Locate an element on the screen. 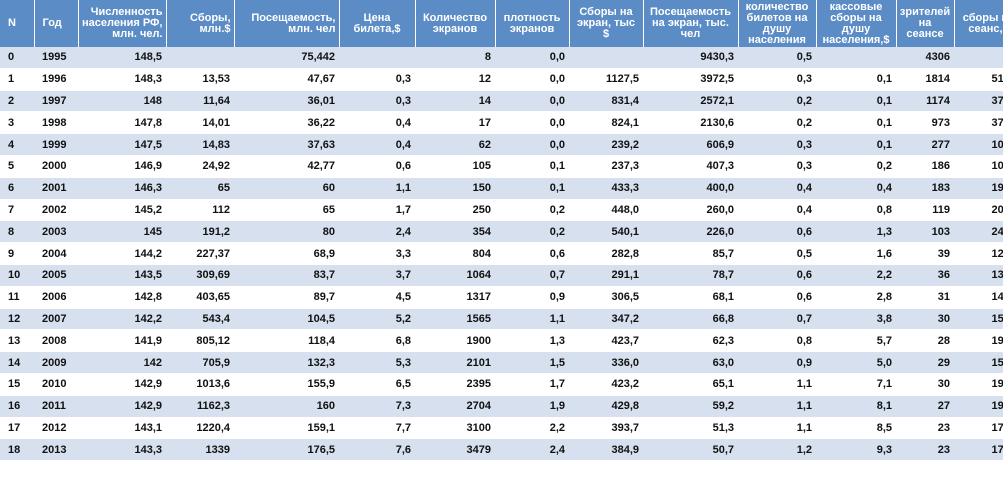 The image size is (1003, 478). cell-year: 2003 is located at coordinates (56, 232).